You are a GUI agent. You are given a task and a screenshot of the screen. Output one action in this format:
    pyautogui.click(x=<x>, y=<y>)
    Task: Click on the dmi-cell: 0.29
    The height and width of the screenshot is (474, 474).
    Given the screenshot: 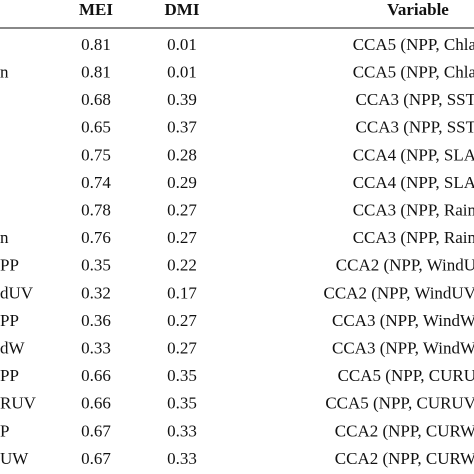 What is the action you would take?
    pyautogui.click(x=182, y=182)
    